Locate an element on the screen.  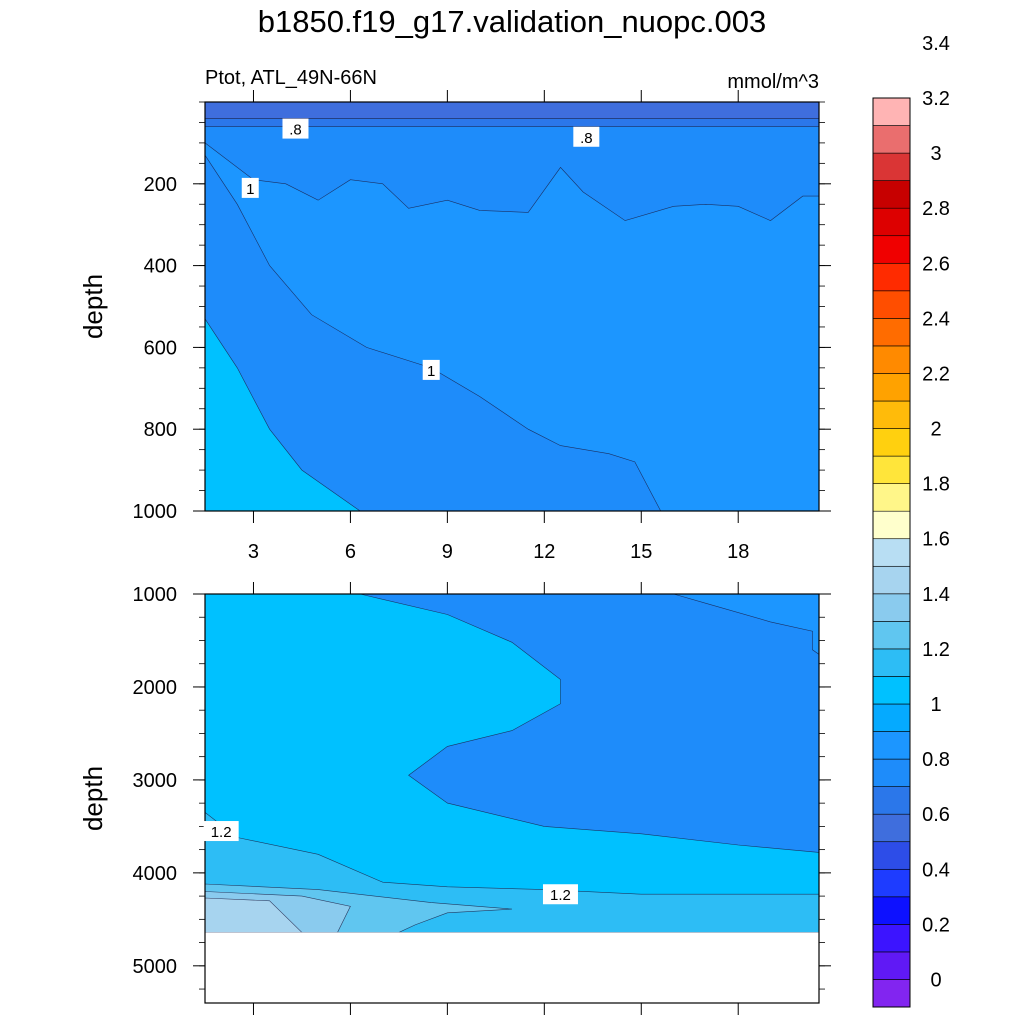
colorbar-label: 1.8 is located at coordinates (936, 485).